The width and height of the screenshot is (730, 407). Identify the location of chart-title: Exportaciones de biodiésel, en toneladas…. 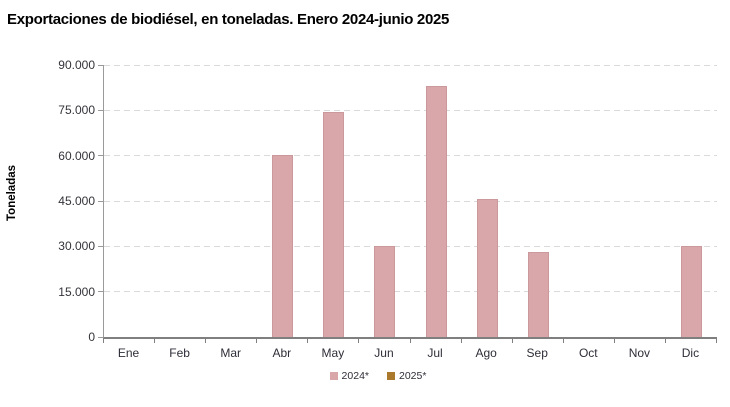
(228, 19).